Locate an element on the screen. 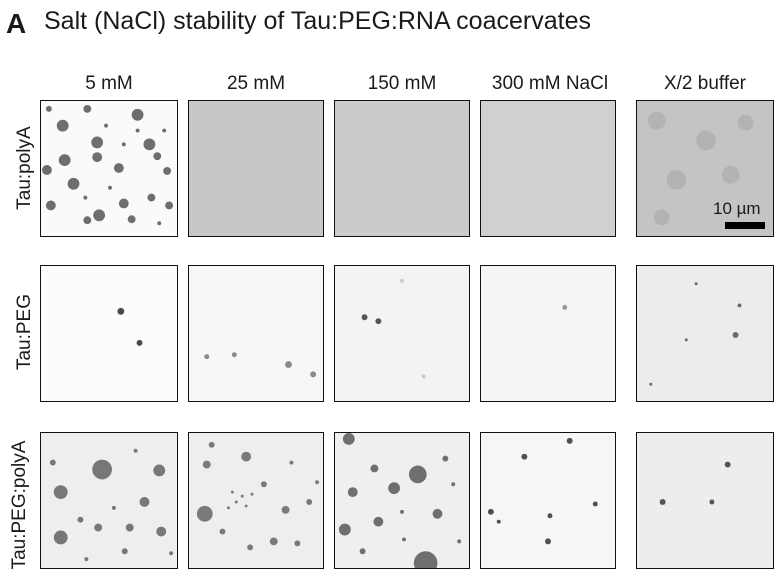 This screenshot has width=781, height=585. micrograph-tau-peg-x2-buffer is located at coordinates (705, 333).